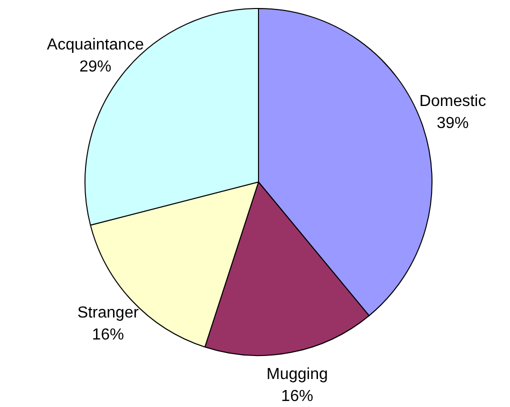  I want to click on slice-label: Domestic, so click(452, 101).